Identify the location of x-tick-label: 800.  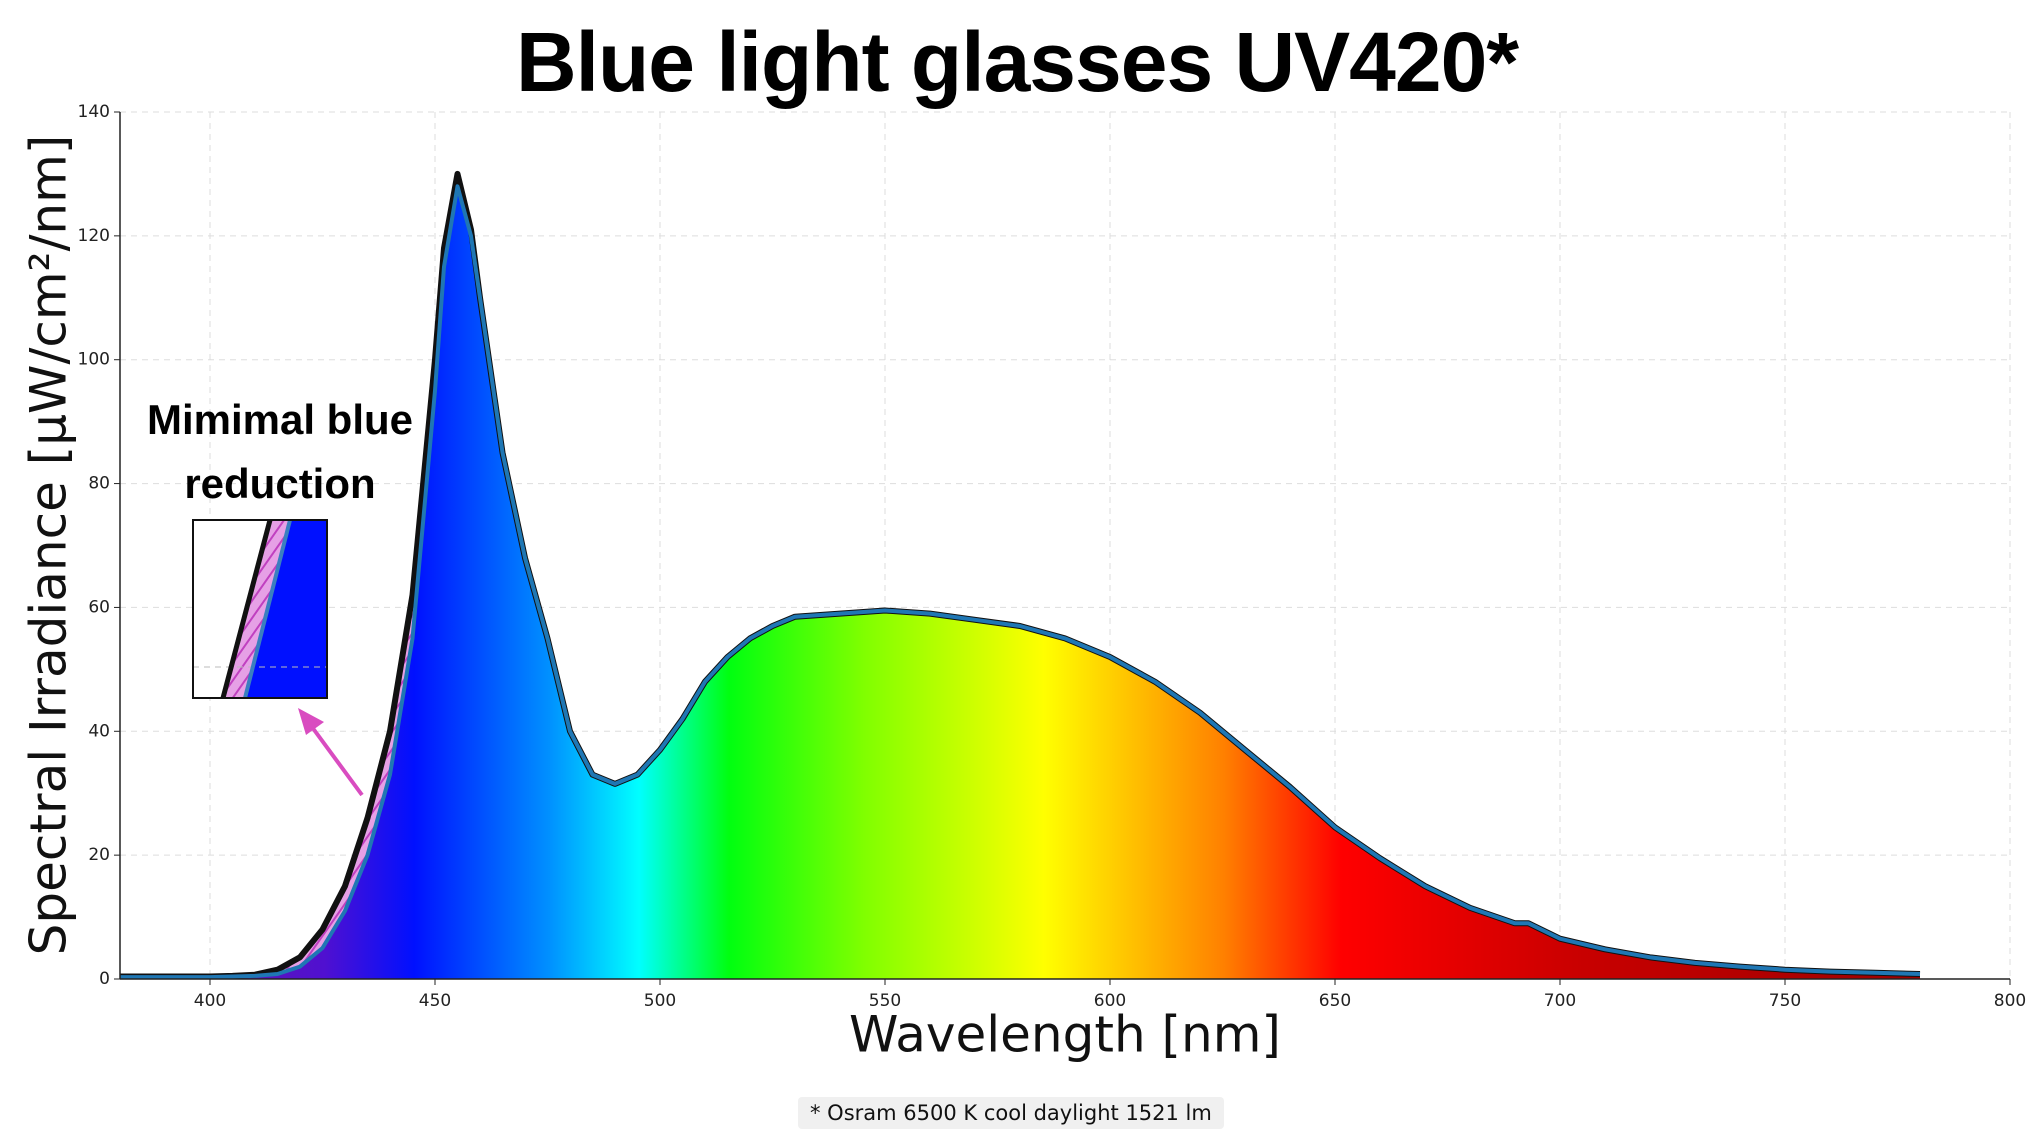
(2010, 1001).